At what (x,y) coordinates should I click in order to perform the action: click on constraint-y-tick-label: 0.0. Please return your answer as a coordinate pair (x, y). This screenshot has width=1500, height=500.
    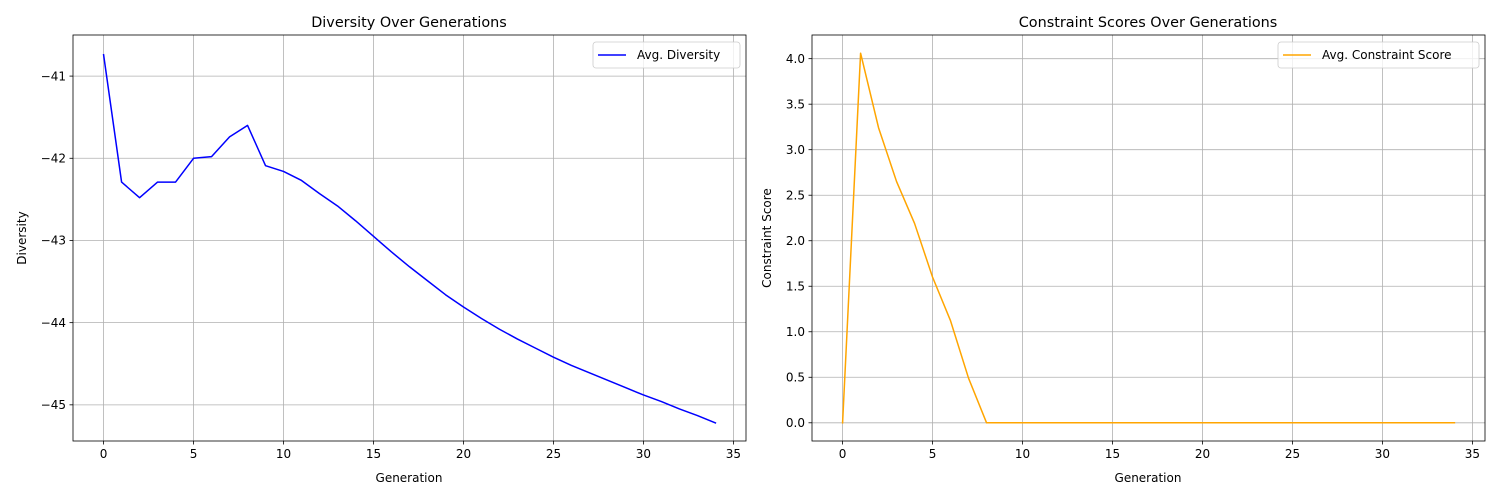
    Looking at the image, I should click on (795, 423).